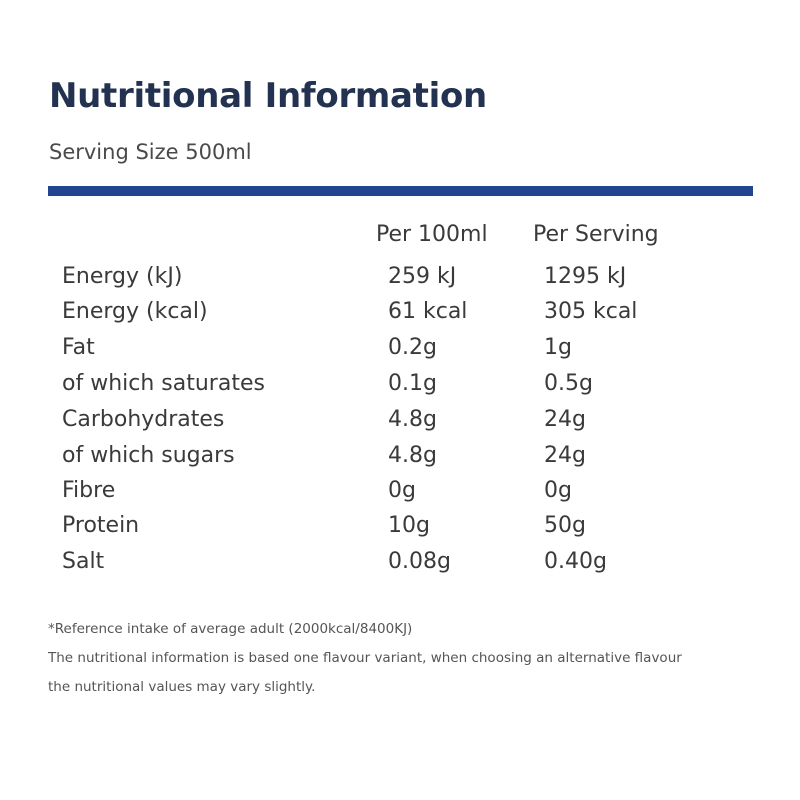 This screenshot has width=800, height=800. Describe the element at coordinates (143, 419) in the screenshot. I see `nutrient-label: Carbohydrates` at that location.